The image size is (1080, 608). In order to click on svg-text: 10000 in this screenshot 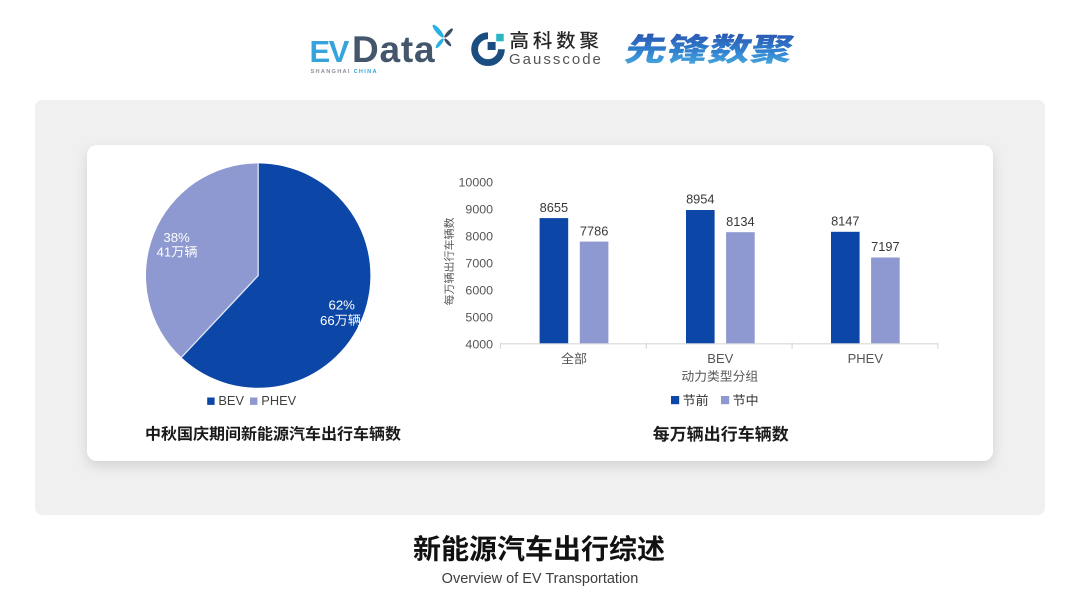, I will do `click(476, 182)`.